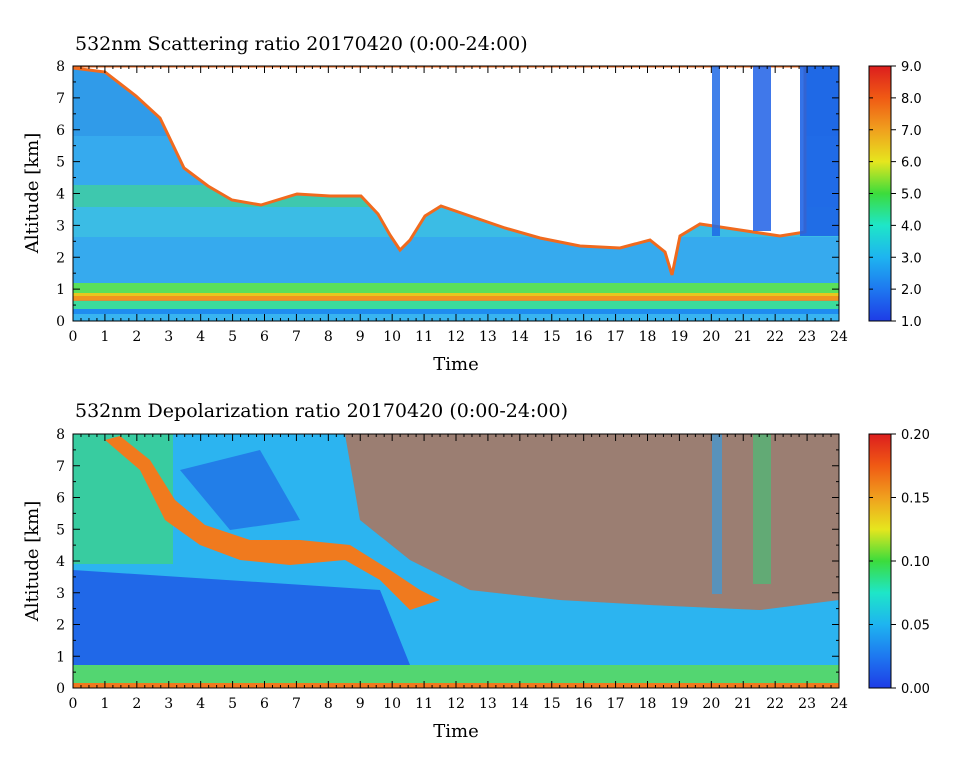  What do you see at coordinates (455, 364) in the screenshot?
I see `scattering-x-label: Time` at bounding box center [455, 364].